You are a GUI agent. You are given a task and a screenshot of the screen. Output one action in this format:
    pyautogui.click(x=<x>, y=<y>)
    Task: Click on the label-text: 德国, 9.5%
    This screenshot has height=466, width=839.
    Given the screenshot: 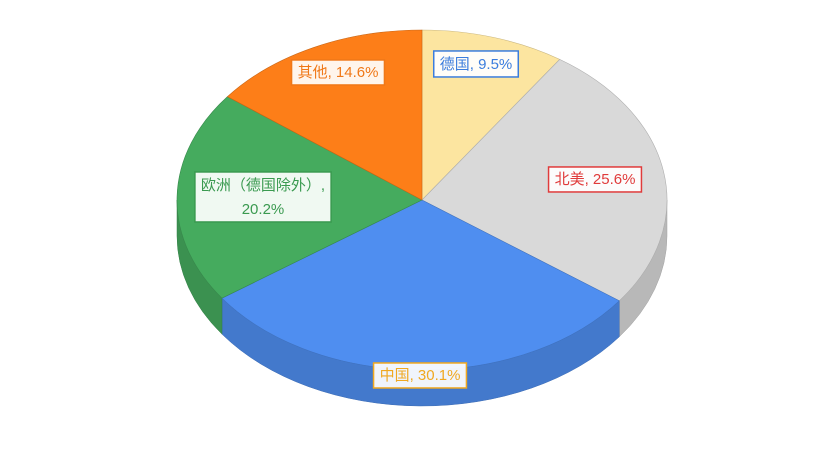 What is the action you would take?
    pyautogui.click(x=476, y=64)
    